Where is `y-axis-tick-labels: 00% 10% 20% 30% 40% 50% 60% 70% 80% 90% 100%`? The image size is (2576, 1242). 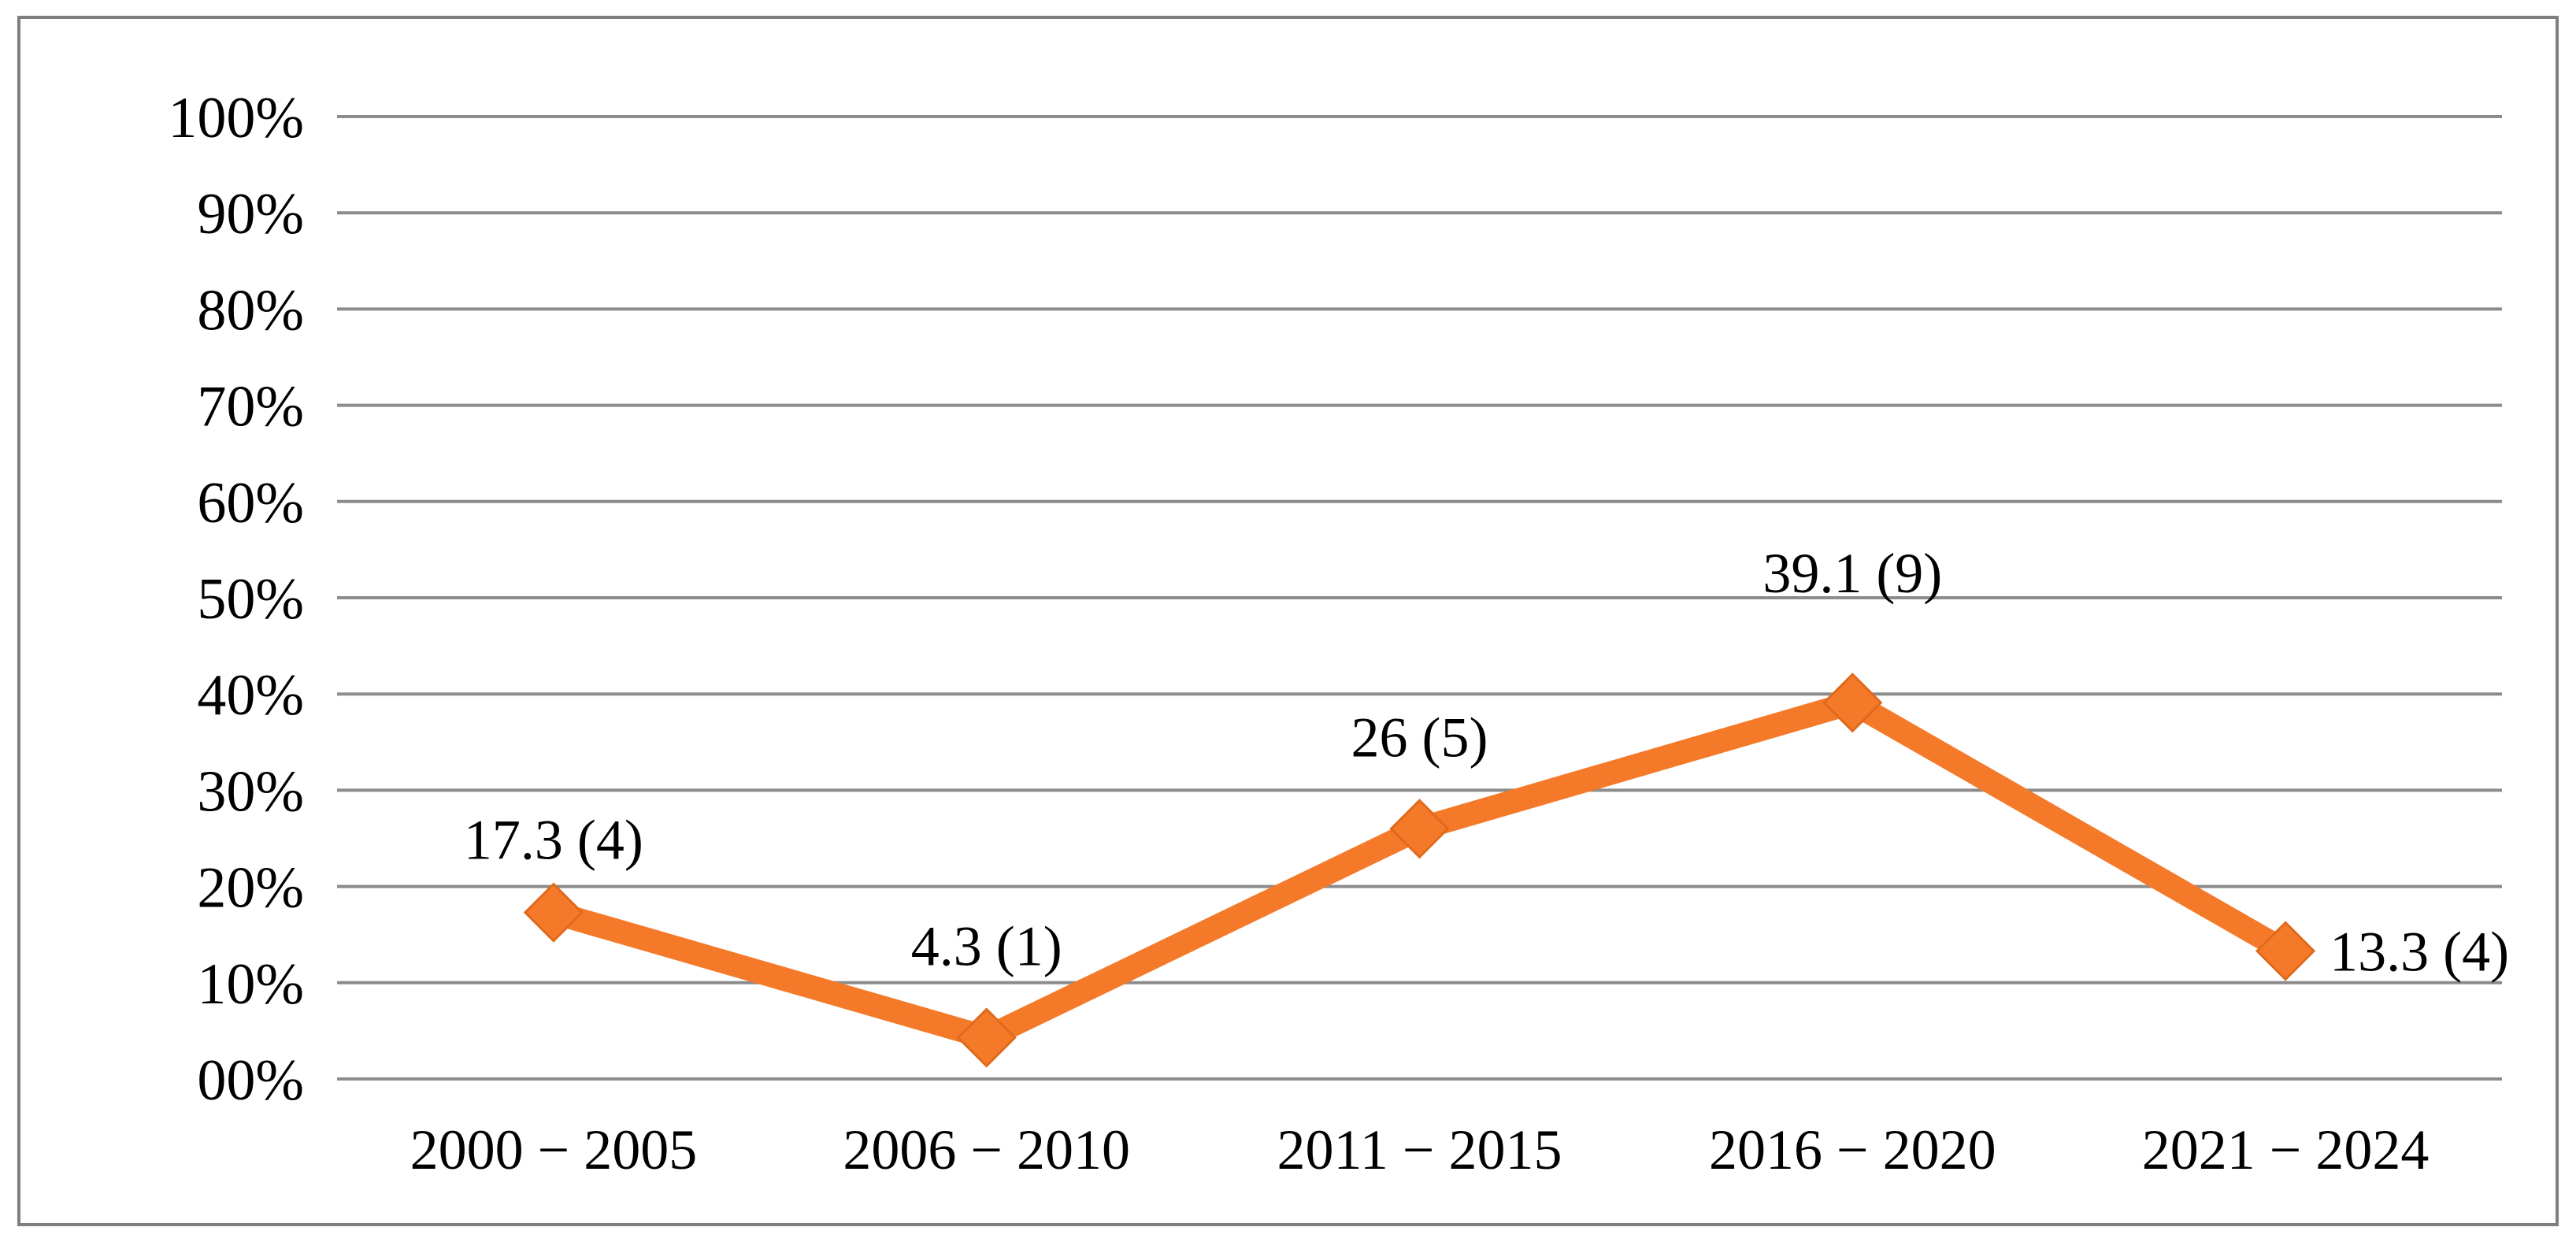 y-axis-tick-labels: 00% 10% 20% 30% 40% 50% 60% 70% 80% 90% 100% is located at coordinates (236, 599).